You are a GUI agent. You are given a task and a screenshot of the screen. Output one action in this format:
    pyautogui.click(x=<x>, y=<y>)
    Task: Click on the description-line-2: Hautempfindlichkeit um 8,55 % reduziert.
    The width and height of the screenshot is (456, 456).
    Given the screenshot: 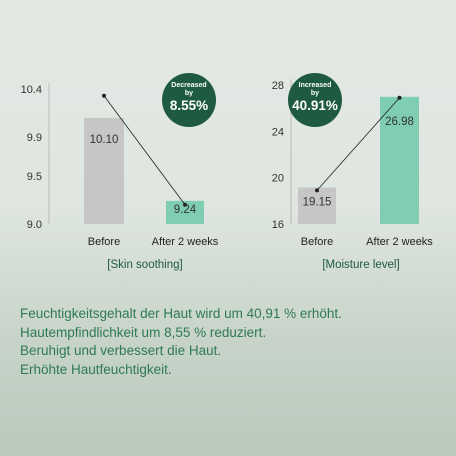 What is the action you would take?
    pyautogui.click(x=143, y=332)
    